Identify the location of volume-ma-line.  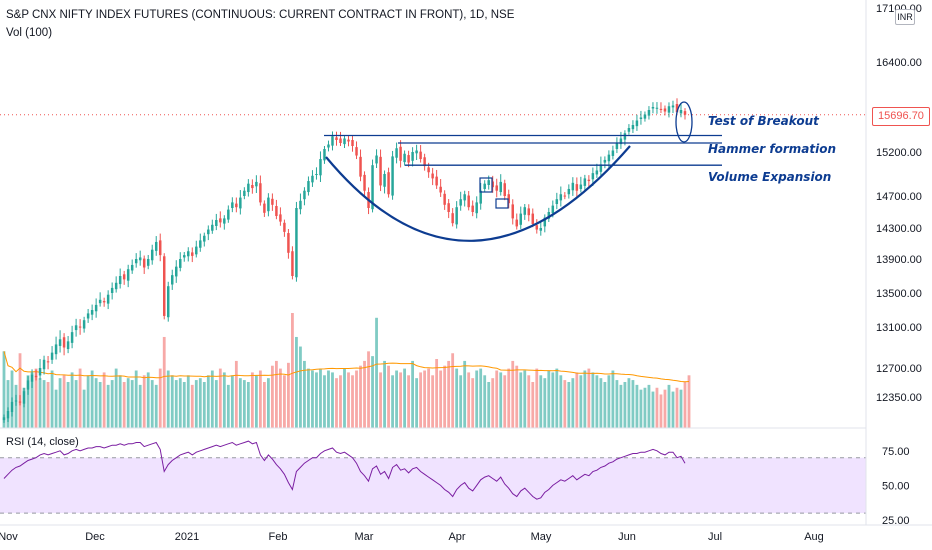
(346, 367).